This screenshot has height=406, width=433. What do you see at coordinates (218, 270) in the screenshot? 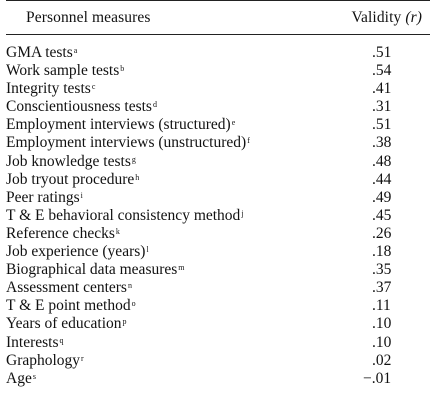
I see `table-row: Biographical data measuresm .35` at bounding box center [218, 270].